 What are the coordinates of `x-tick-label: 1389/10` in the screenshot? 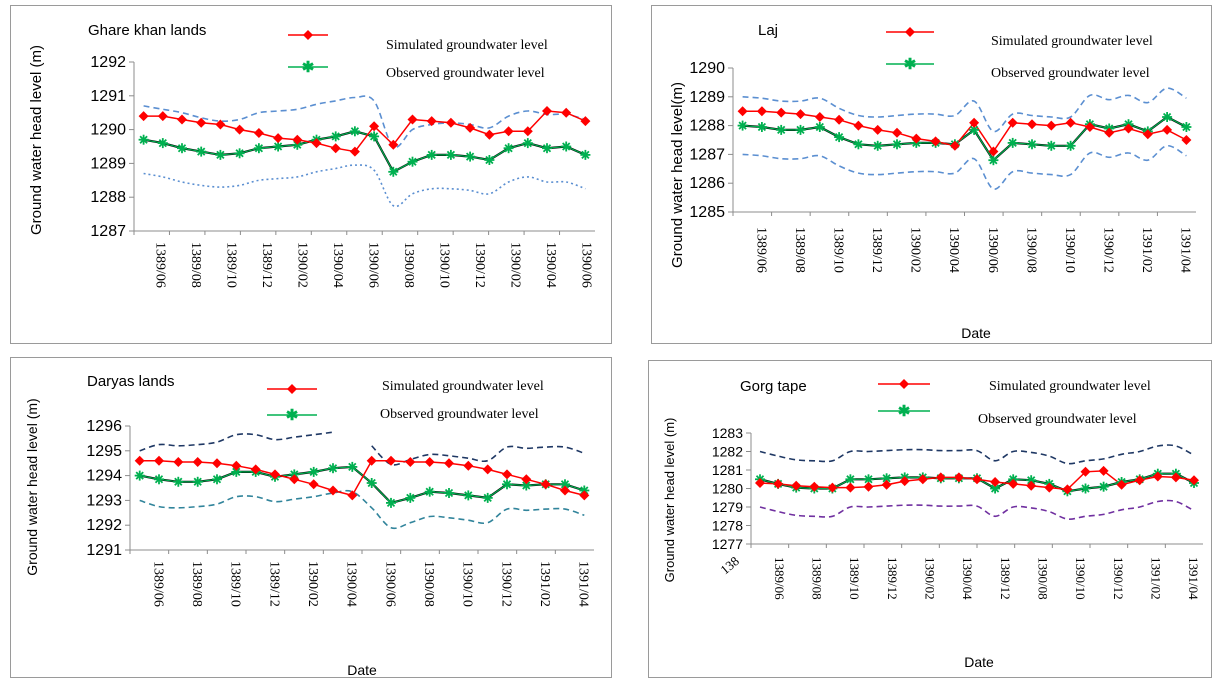 It's located at (837, 250).